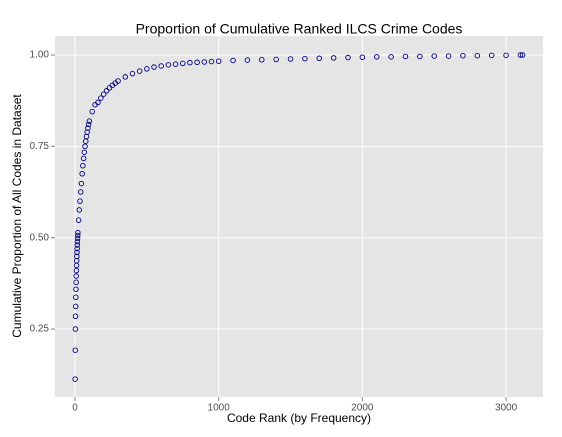  I want to click on x-tick-label: 3000, so click(506, 408).